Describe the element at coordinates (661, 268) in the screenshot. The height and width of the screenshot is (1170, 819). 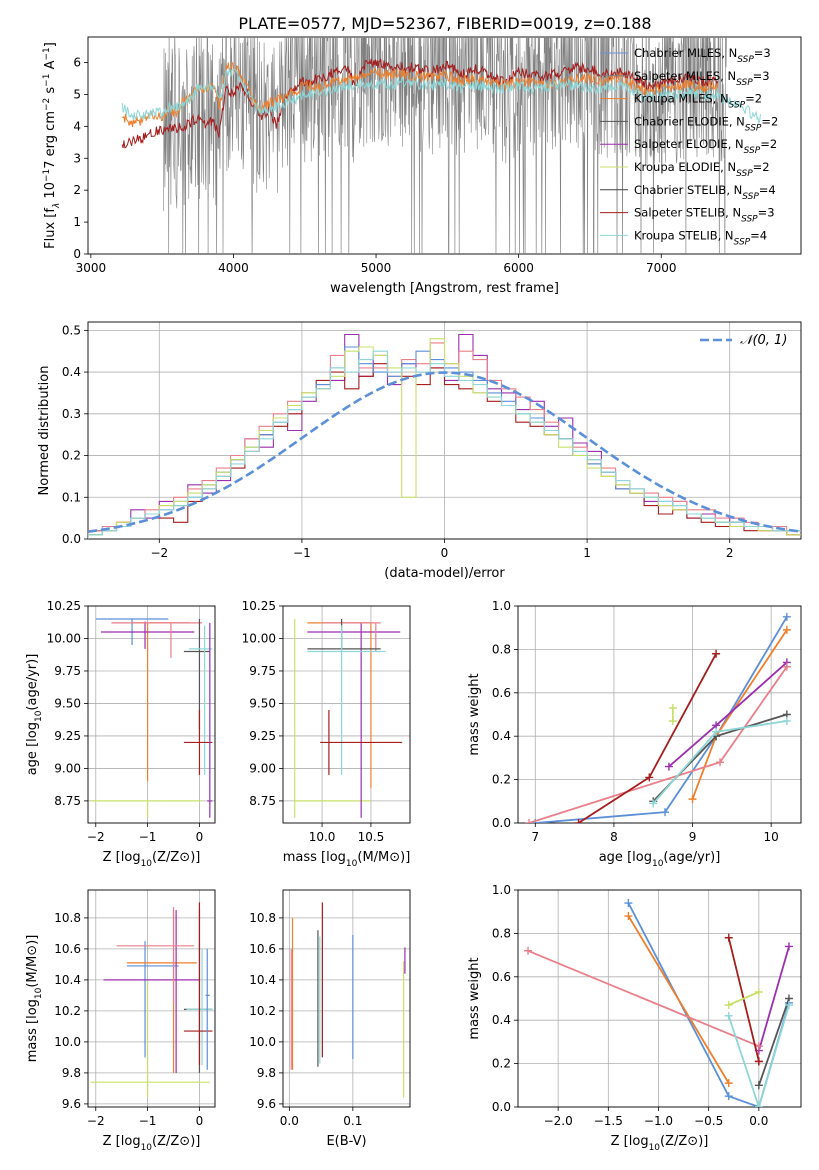
I see `x-tick-label: 7000` at that location.